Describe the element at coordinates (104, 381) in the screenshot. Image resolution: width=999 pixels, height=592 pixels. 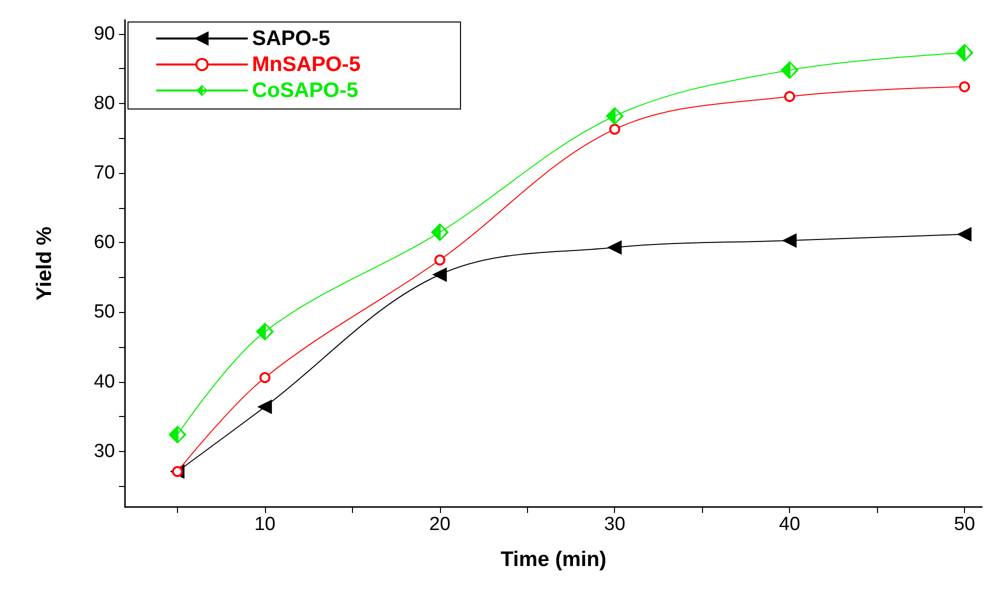
I see `y-tick-label: 40` at that location.